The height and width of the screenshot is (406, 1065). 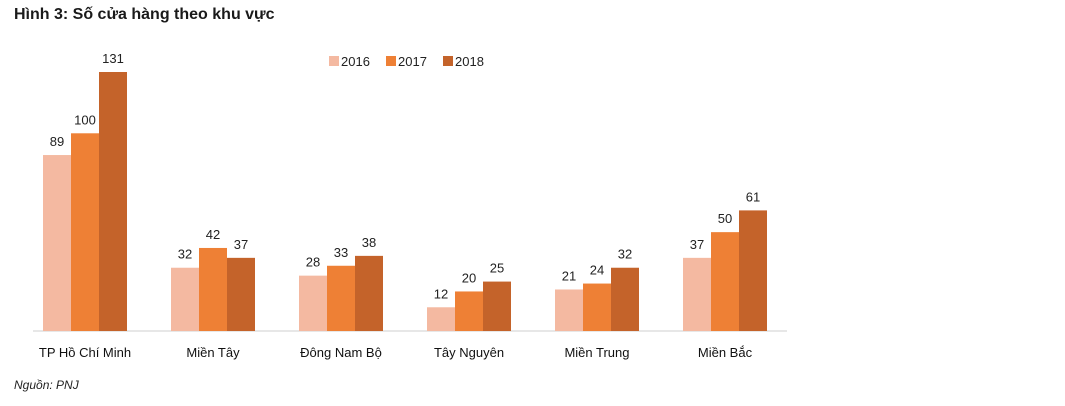 What do you see at coordinates (313, 262) in the screenshot?
I see `data-label-2016-2: 28` at bounding box center [313, 262].